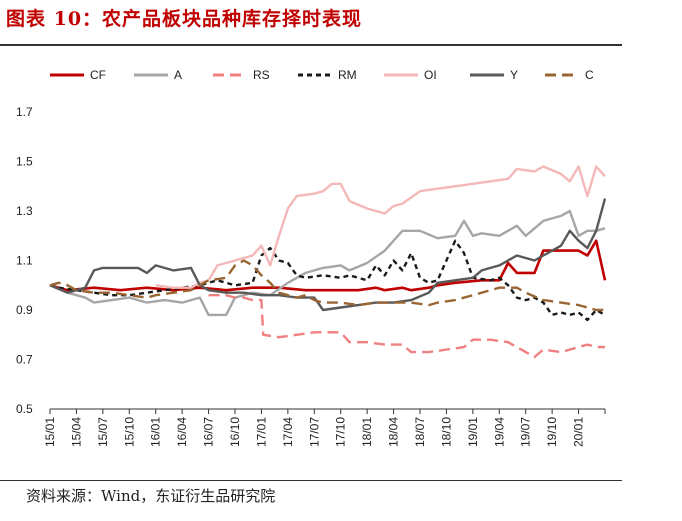 The width and height of the screenshot is (682, 521). What do you see at coordinates (24, 112) in the screenshot?
I see `y-tick-label: 1.7` at bounding box center [24, 112].